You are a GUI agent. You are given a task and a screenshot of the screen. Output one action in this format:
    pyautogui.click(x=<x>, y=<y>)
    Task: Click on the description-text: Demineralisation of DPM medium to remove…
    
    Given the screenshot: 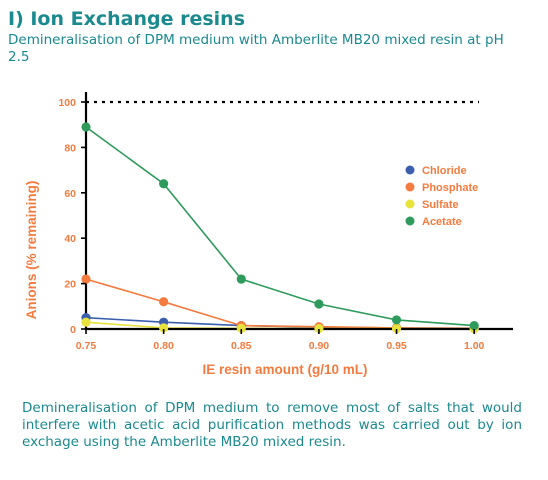 What is the action you would take?
    pyautogui.click(x=272, y=425)
    